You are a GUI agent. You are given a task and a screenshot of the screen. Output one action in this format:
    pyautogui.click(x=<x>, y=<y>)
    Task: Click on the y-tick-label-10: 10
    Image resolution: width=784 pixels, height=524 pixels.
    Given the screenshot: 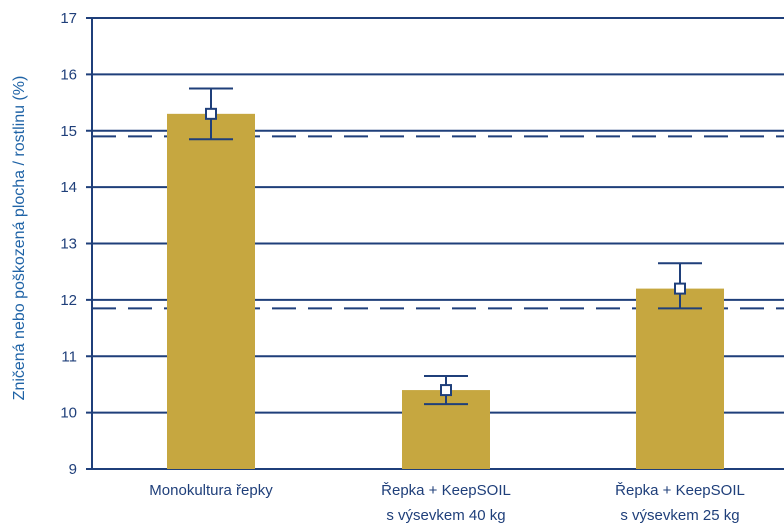 What is the action you would take?
    pyautogui.click(x=68, y=413)
    